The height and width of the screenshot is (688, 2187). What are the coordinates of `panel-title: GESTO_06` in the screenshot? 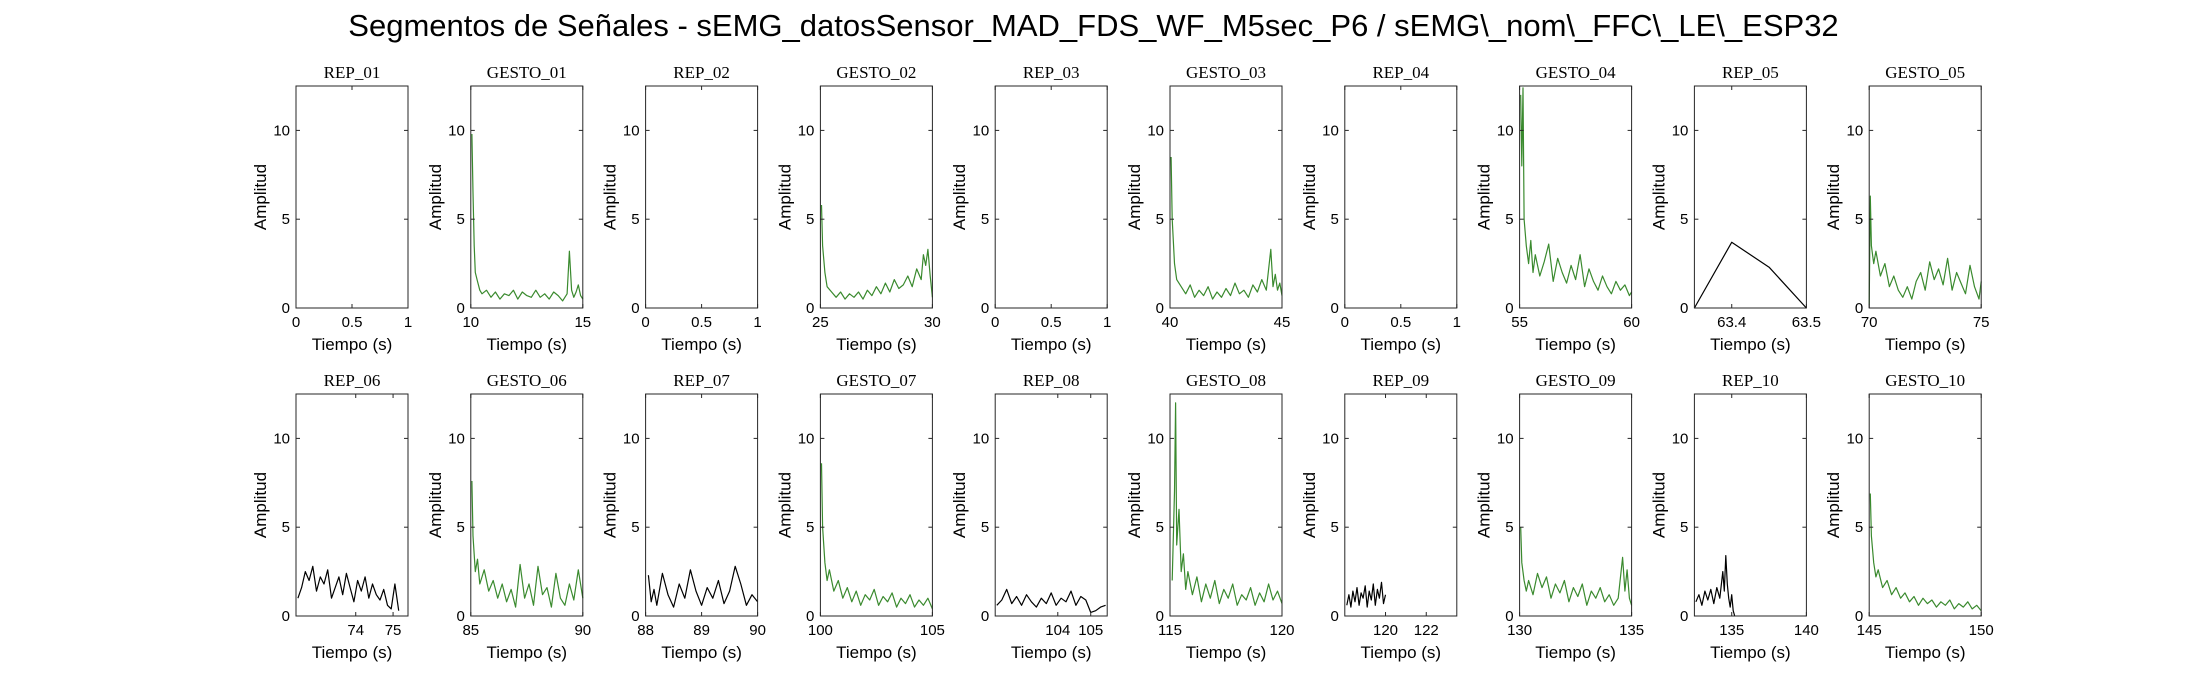 It's located at (527, 380).